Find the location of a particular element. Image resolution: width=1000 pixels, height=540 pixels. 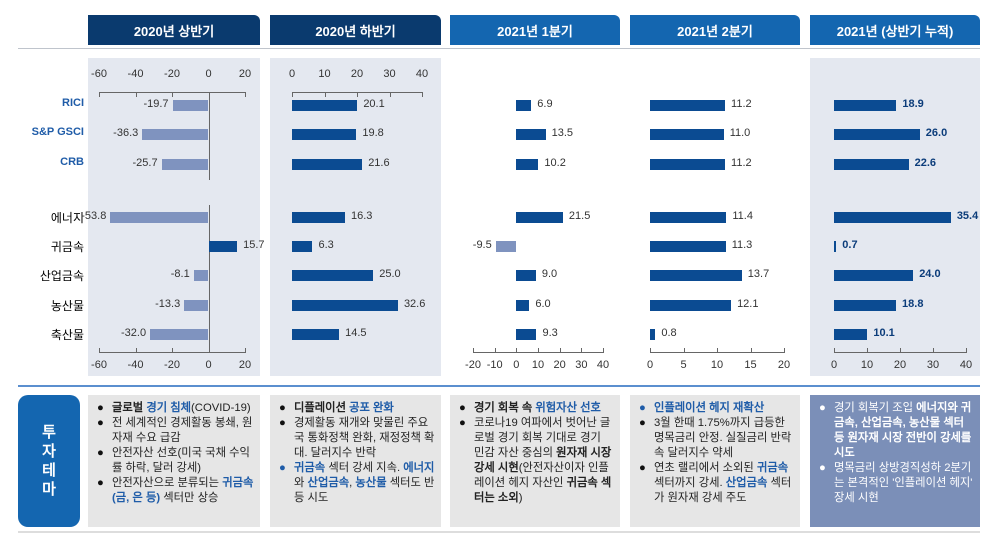

theme-bullet-item: ● 디플레이션 공포 완화 is located at coordinates (356, 408).